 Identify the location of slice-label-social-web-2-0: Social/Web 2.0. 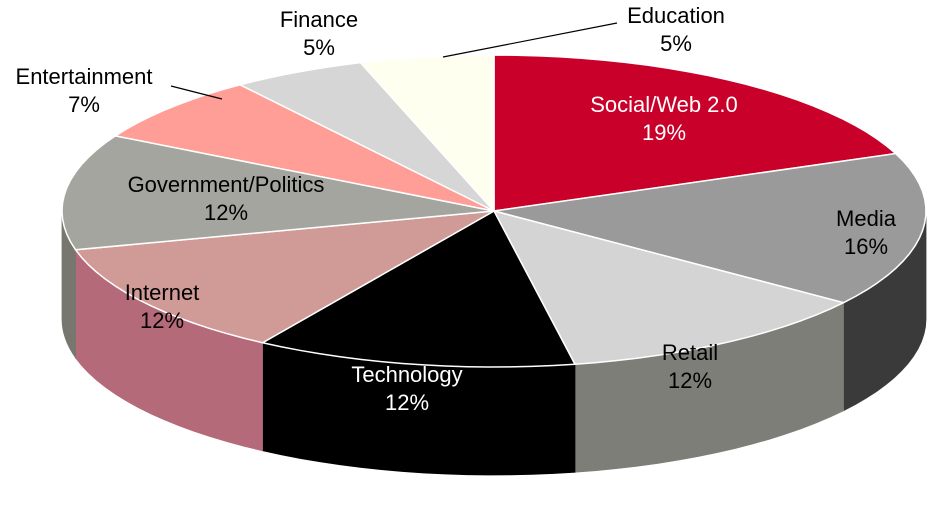
(664, 104).